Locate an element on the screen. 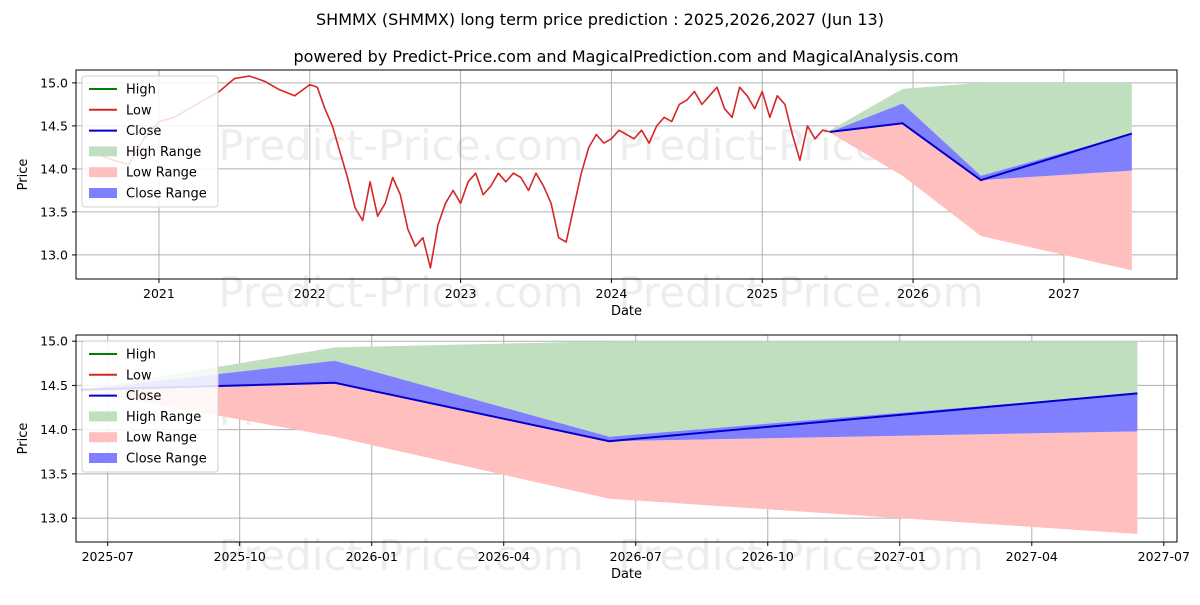 This screenshot has height=605, width=1200. x-tick-label: 2026-07 is located at coordinates (636, 556).